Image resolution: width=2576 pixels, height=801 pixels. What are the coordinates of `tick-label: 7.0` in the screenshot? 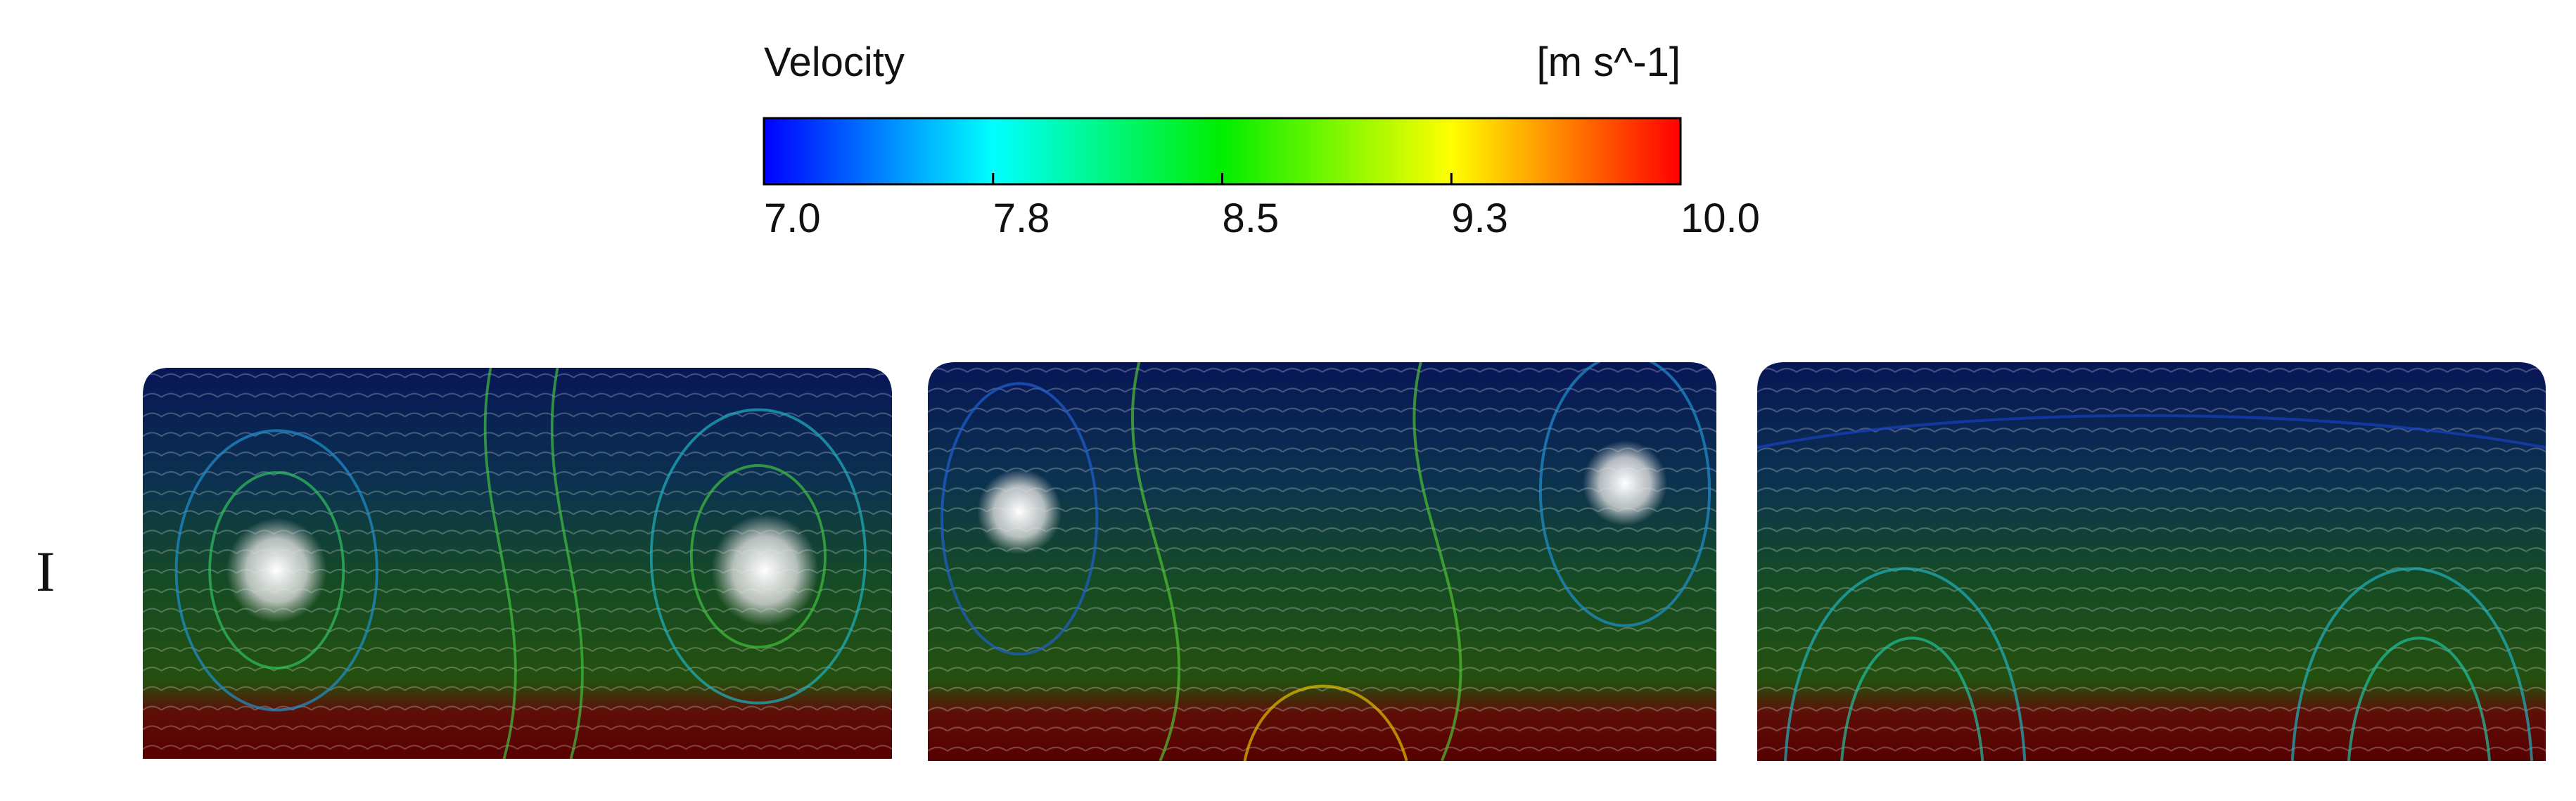 It's located at (792, 218).